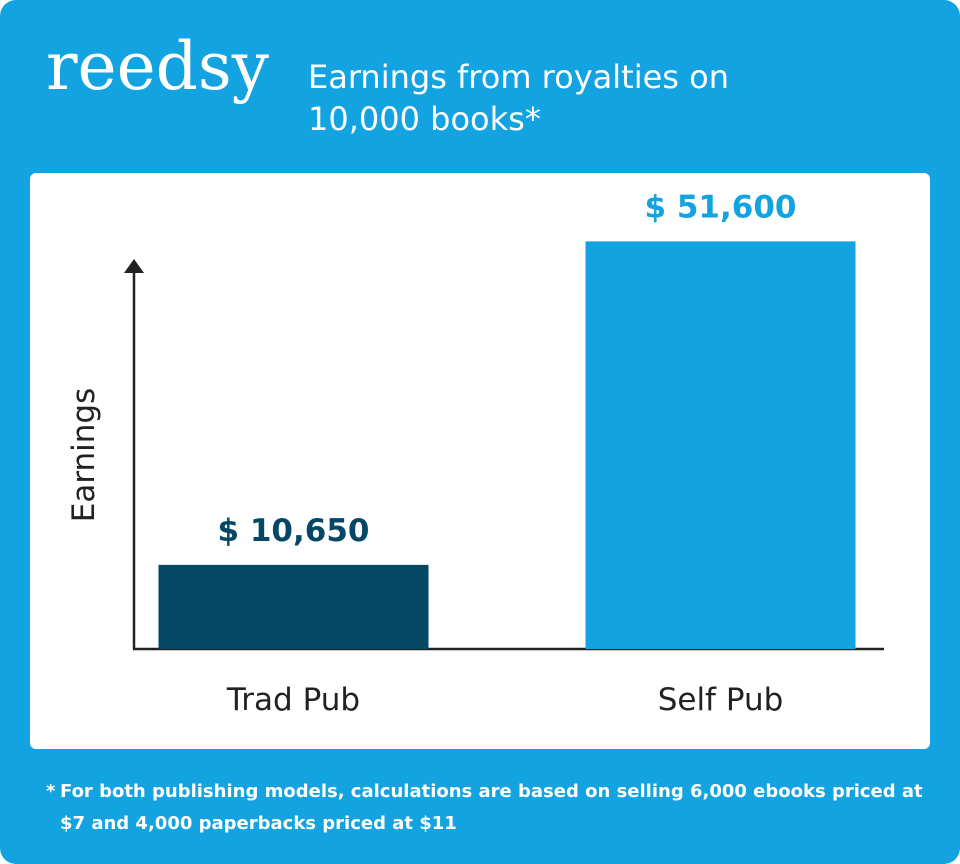 This screenshot has width=960, height=864. Describe the element at coordinates (720, 445) in the screenshot. I see `bar-self-pub` at that location.